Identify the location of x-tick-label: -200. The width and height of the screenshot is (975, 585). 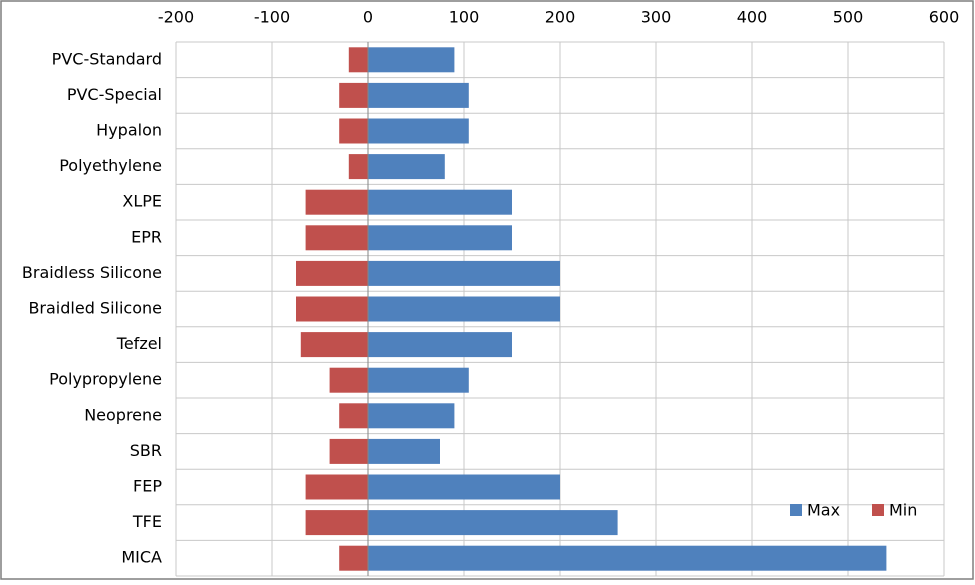
(176, 17).